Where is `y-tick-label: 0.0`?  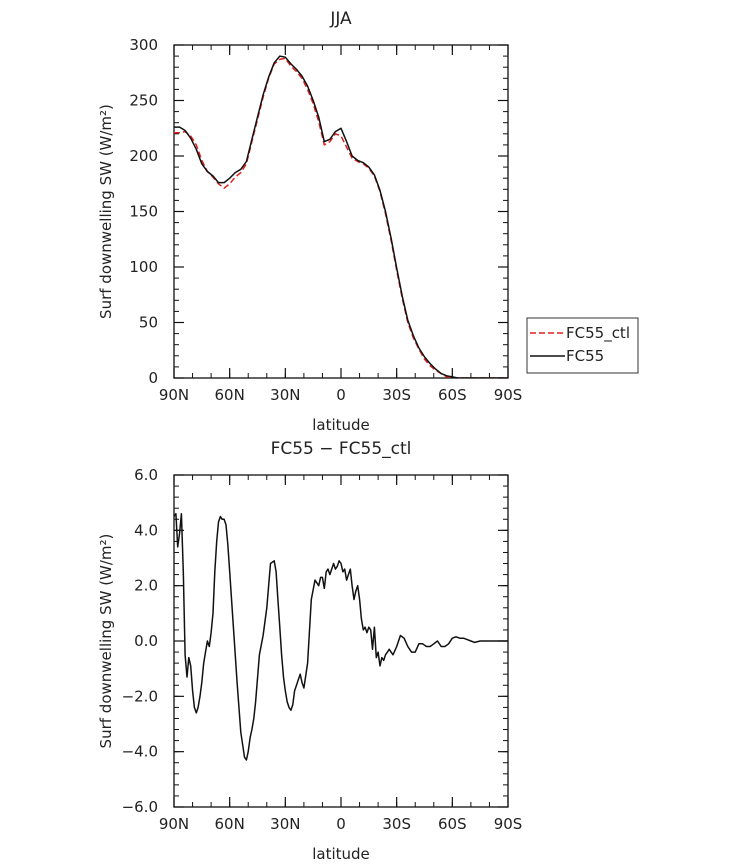
y-tick-label: 0.0 is located at coordinates (146, 641).